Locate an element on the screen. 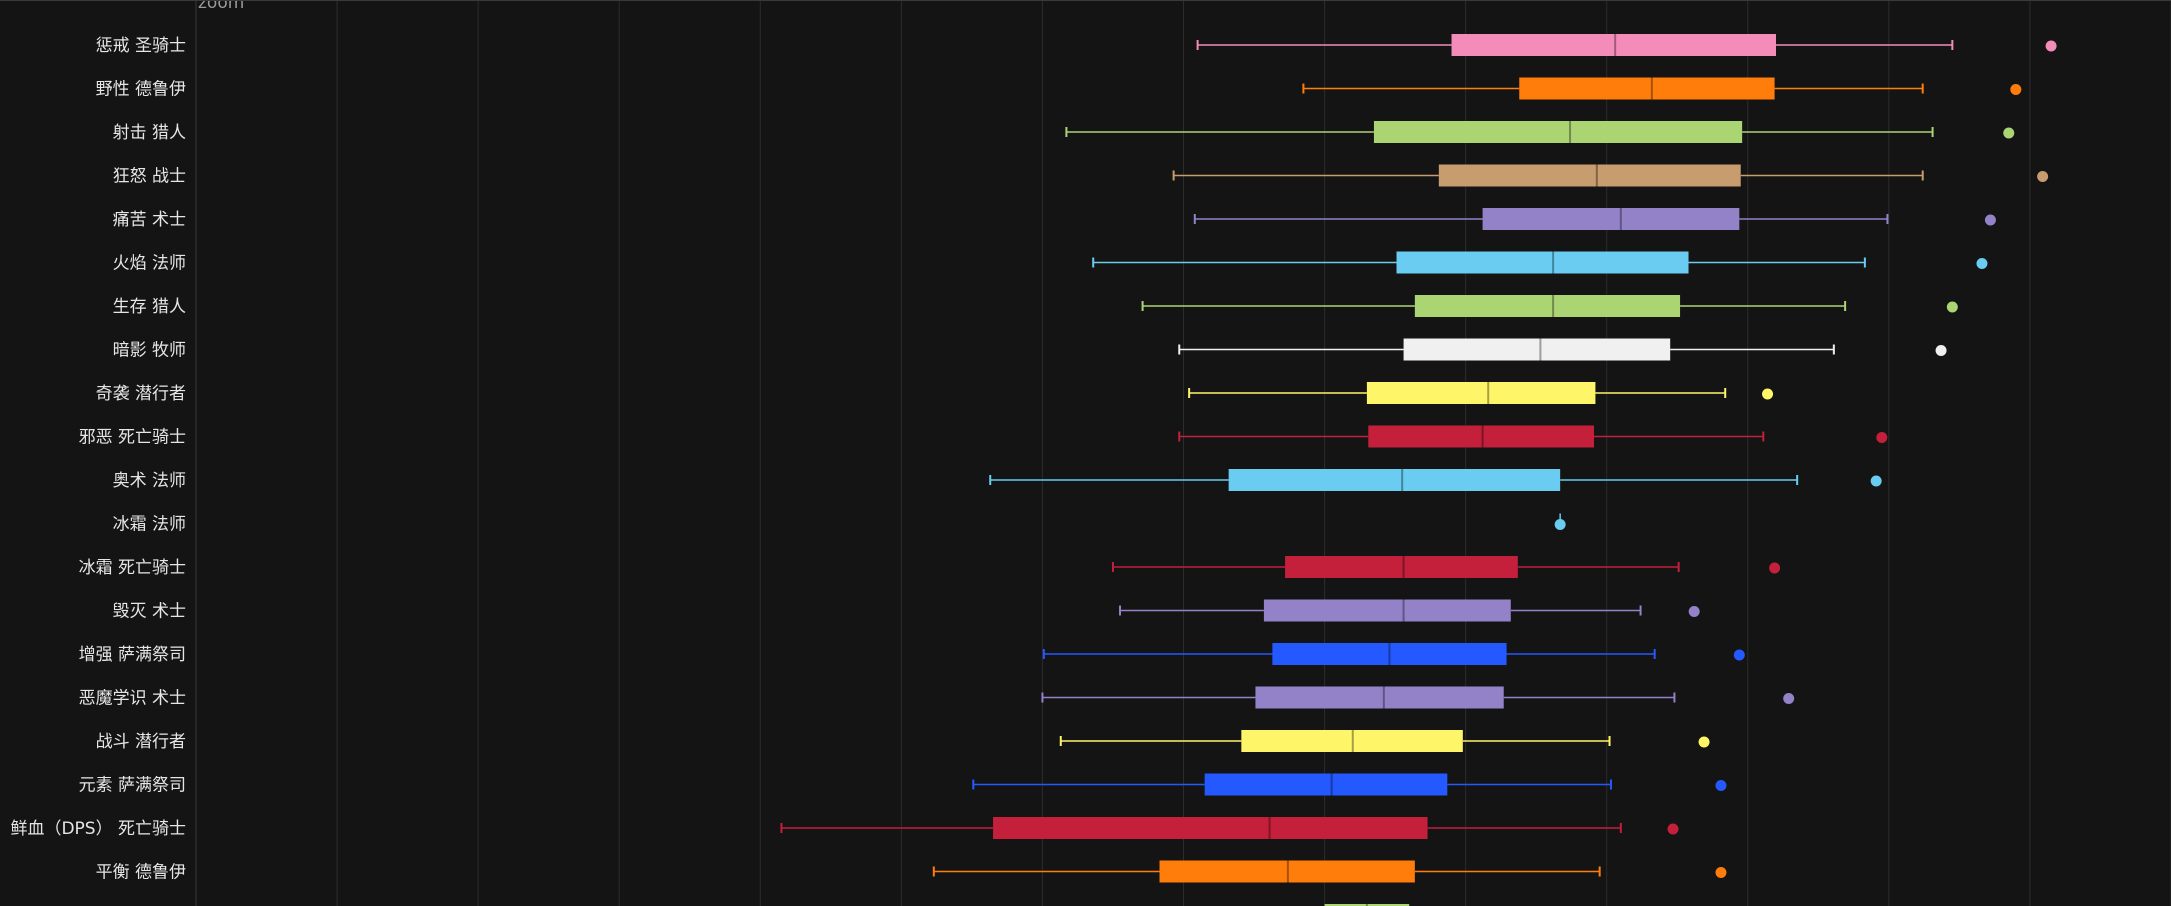 The width and height of the screenshot is (2171, 906). category-label: 火焰 法师 is located at coordinates (149, 264).